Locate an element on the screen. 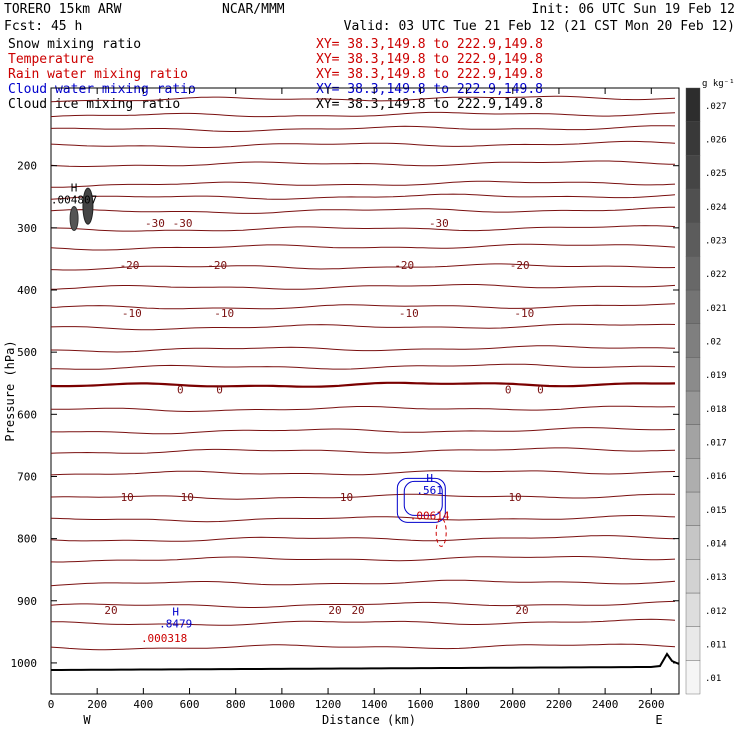 This screenshot has height=744, width=740. x-tick-label: 1200 is located at coordinates (328, 704).